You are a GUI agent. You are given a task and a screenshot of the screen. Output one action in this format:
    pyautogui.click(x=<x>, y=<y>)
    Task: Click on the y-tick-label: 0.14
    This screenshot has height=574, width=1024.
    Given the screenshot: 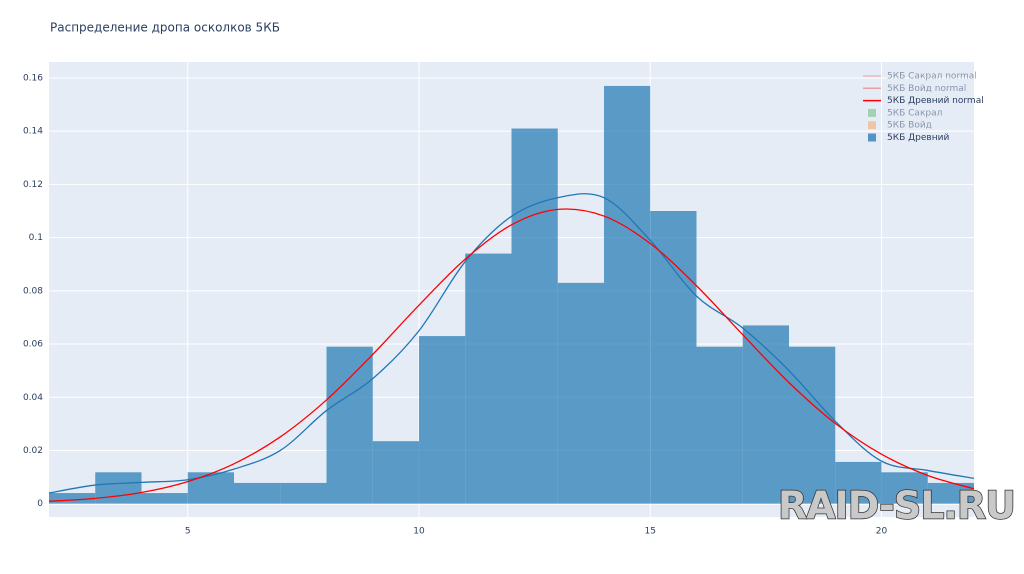 What is the action you would take?
    pyautogui.click(x=33, y=132)
    